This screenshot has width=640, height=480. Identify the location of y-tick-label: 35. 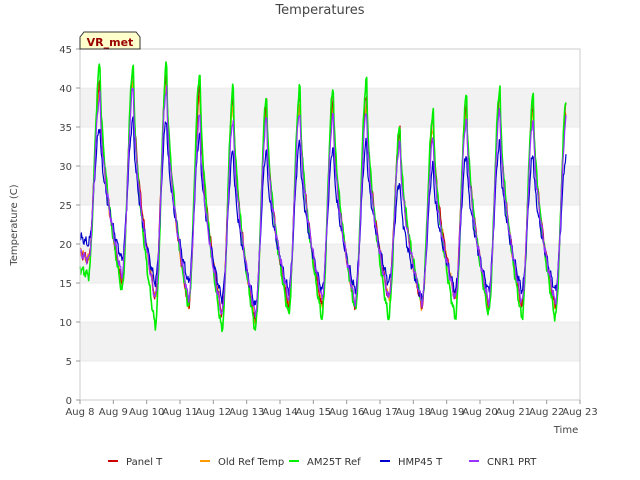
(65, 128).